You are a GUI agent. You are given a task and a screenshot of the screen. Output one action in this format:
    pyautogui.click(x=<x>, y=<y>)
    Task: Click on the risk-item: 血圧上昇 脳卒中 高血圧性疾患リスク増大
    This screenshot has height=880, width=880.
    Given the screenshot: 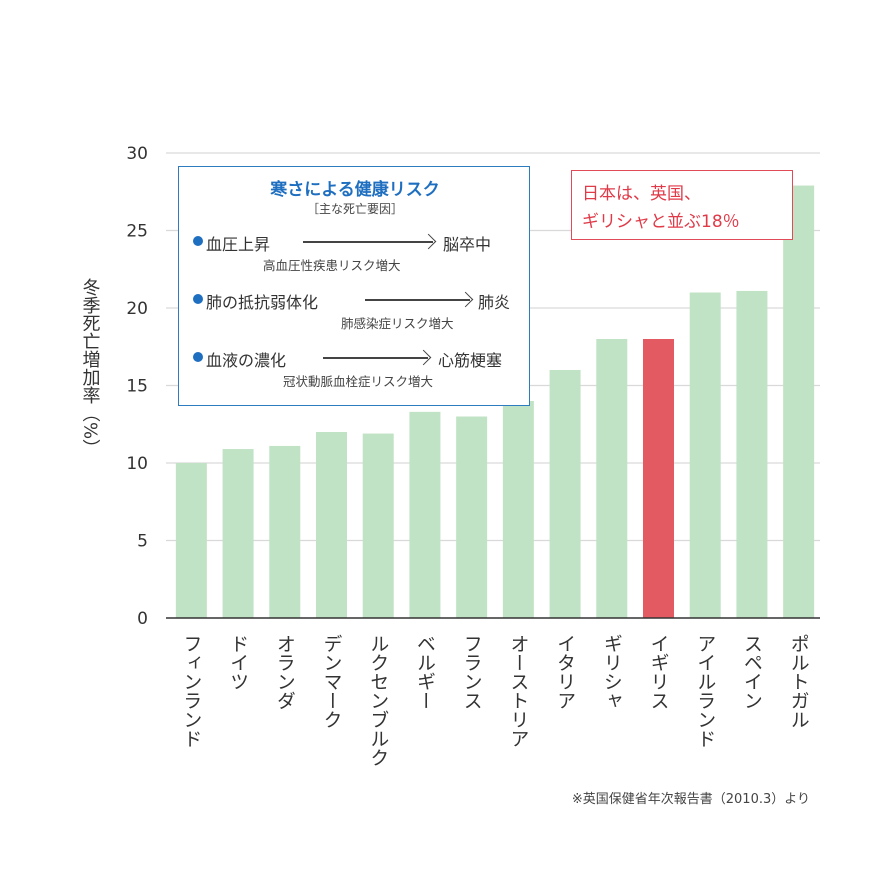 What is the action you would take?
    pyautogui.click(x=355, y=259)
    